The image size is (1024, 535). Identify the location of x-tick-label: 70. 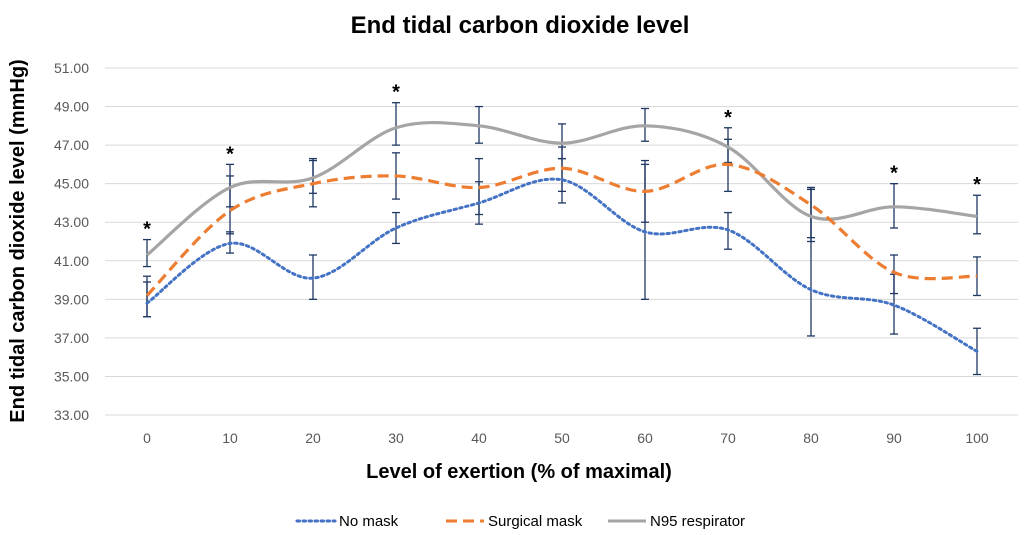
(728, 438).